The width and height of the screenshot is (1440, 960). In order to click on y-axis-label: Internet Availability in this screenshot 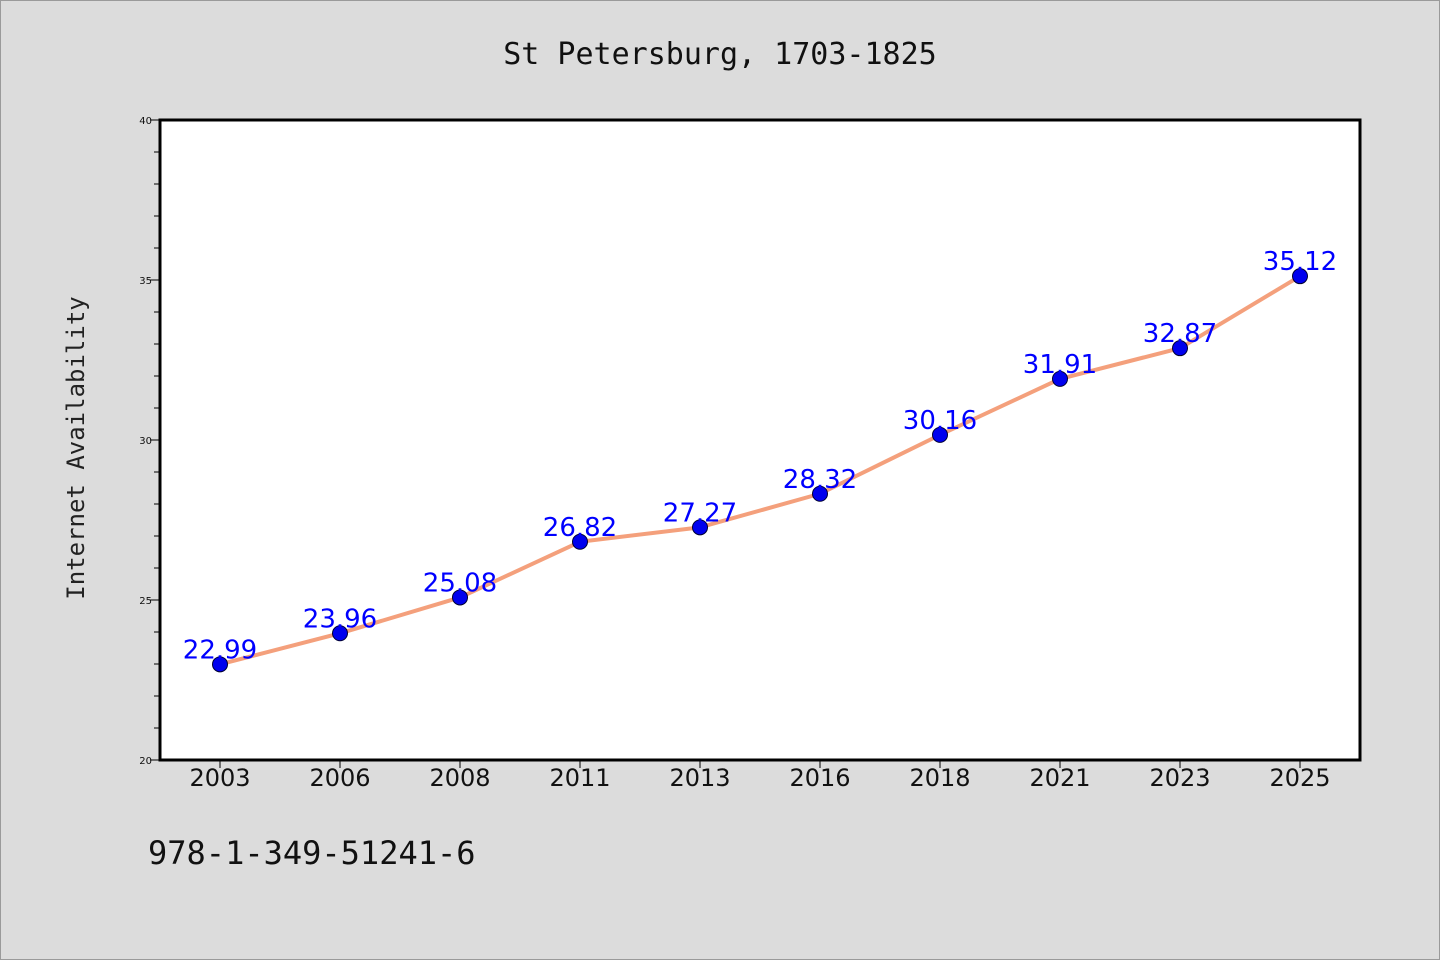, I will do `click(76, 447)`.